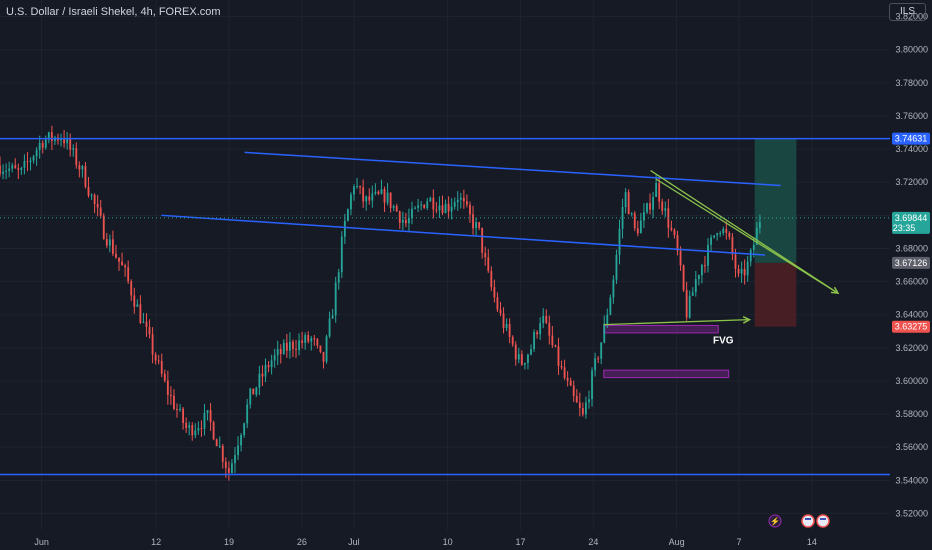  I want to click on x-tick-label: 7, so click(739, 542).